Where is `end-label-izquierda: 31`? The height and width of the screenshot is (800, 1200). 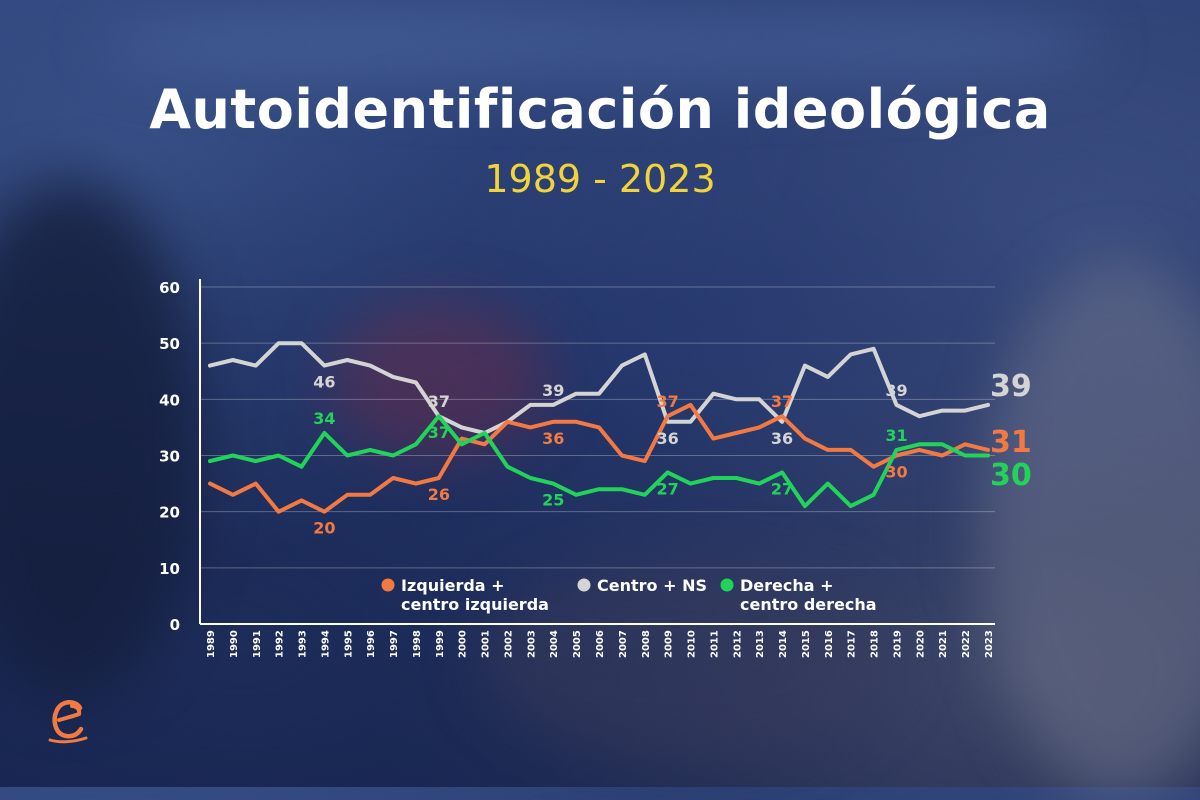
end-label-izquierda: 31 is located at coordinates (1011, 442).